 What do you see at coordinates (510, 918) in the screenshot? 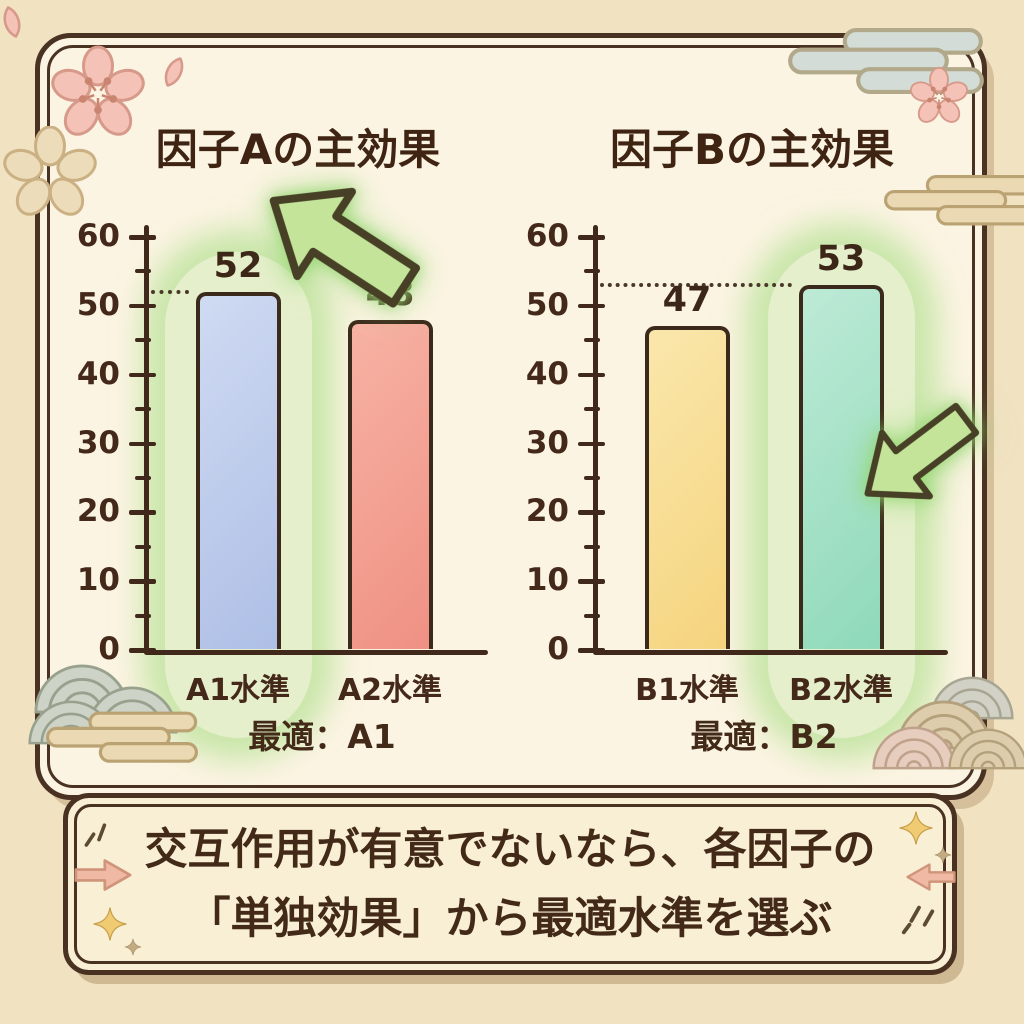
I see `summary-line-2: 「単独効果」から最適水準を選ぶ` at bounding box center [510, 918].